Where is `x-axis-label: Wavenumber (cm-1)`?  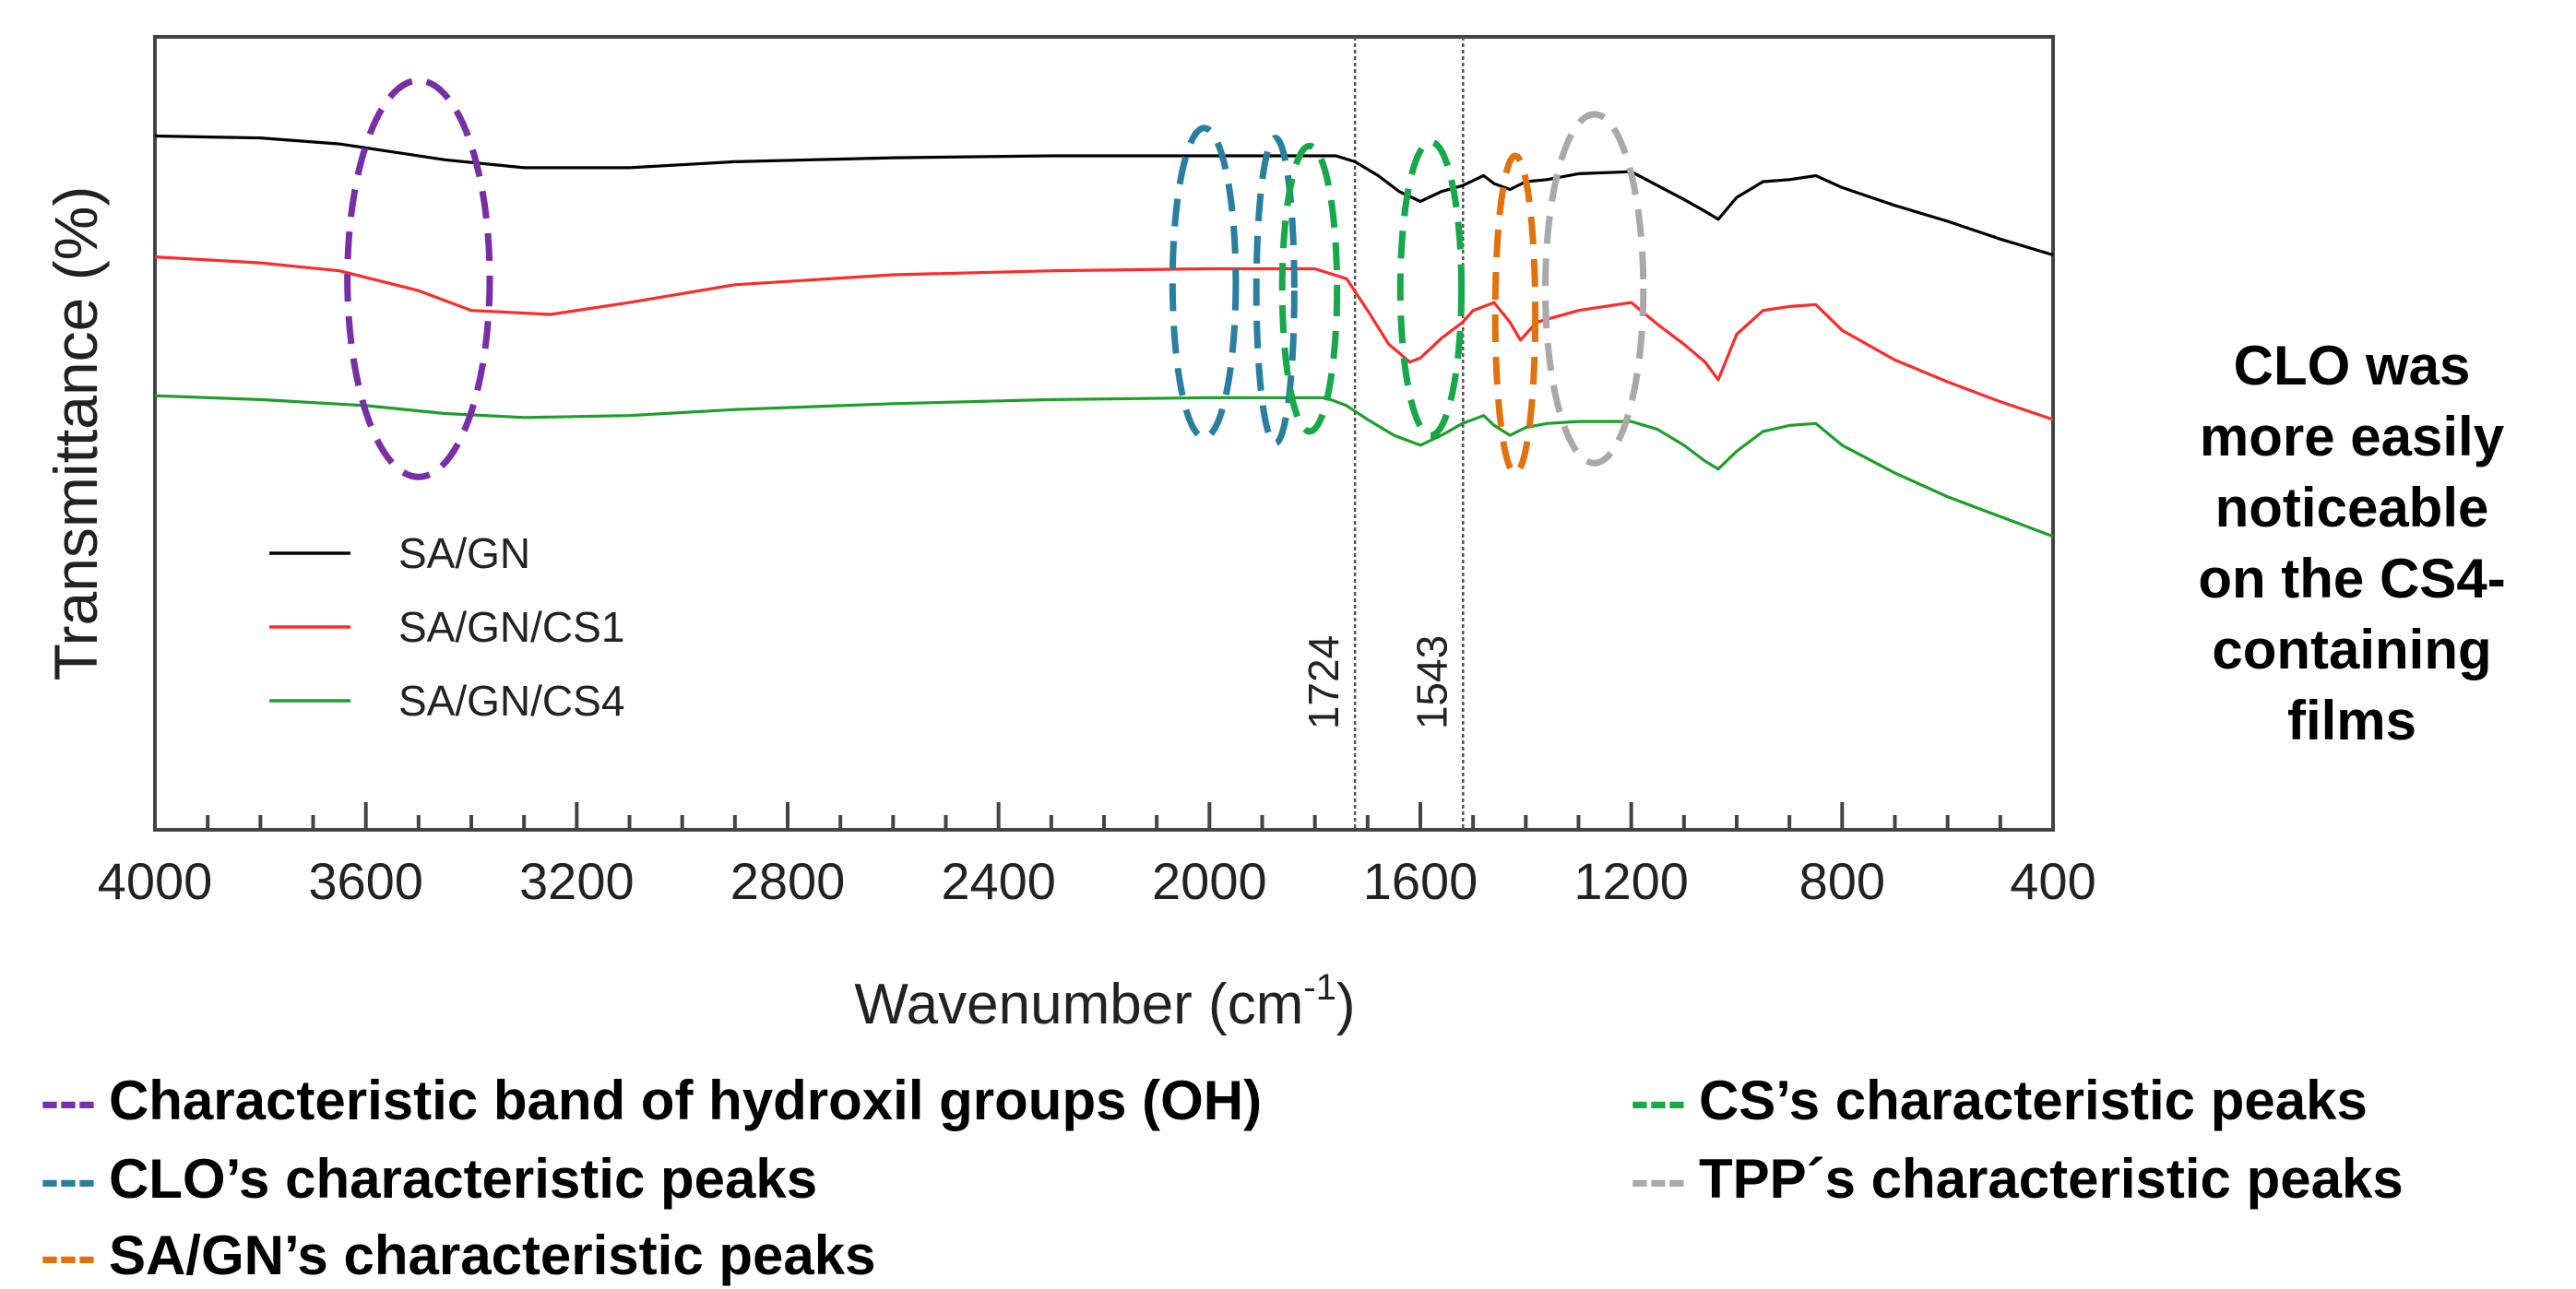 x-axis-label: Wavenumber (cm-1) is located at coordinates (1104, 1002).